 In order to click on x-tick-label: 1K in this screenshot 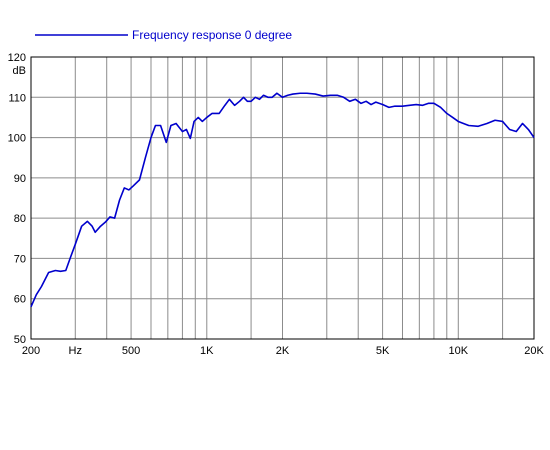, I will do `click(207, 351)`.